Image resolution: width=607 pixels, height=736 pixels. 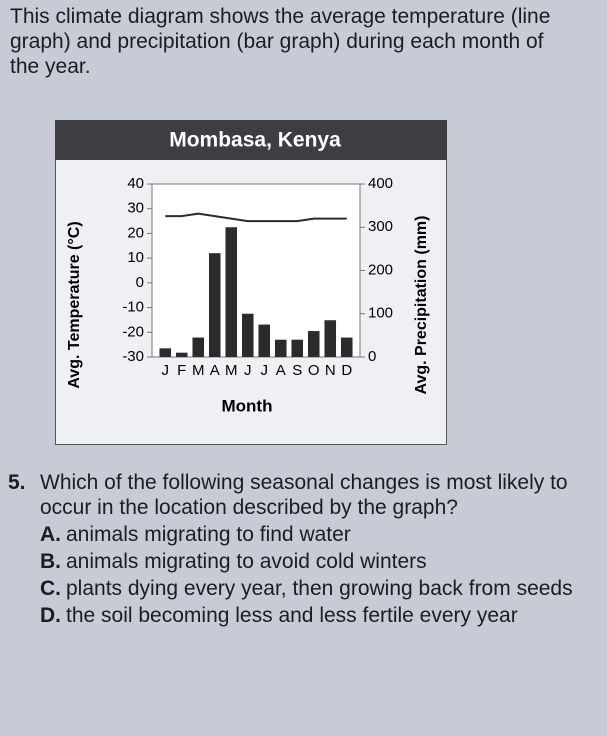 I want to click on chart-title: Mombasa, Kenya, so click(x=255, y=140).